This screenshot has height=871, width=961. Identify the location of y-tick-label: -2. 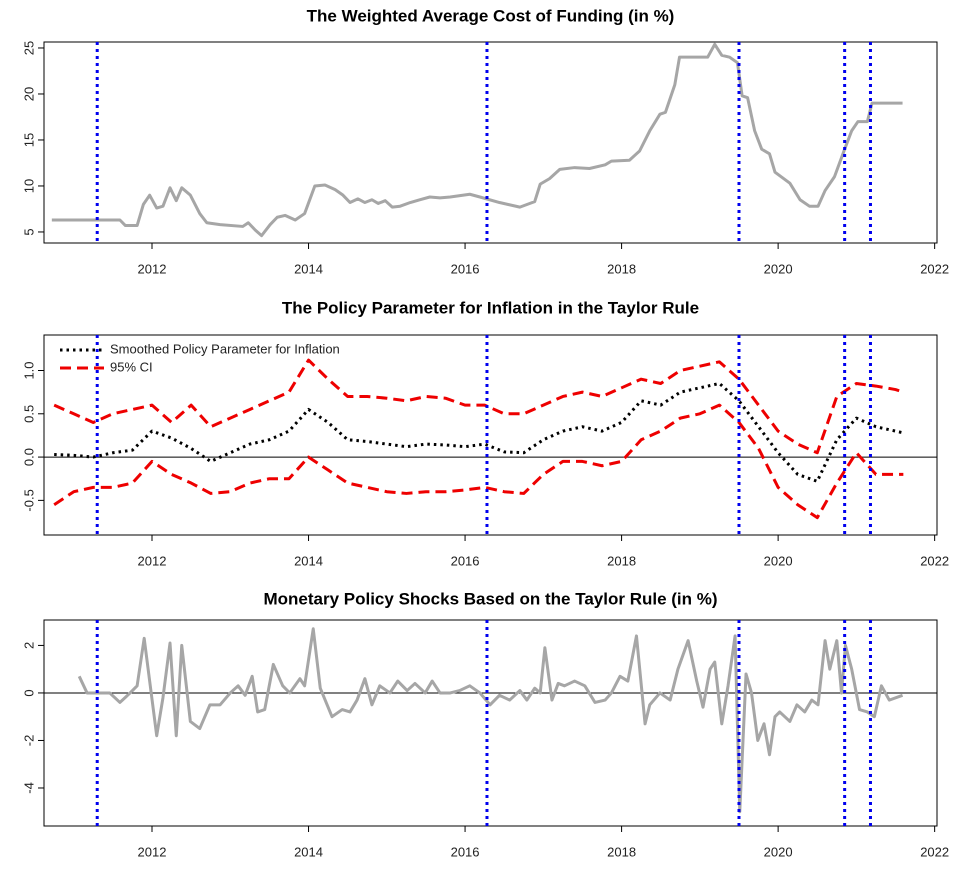
(28, 741).